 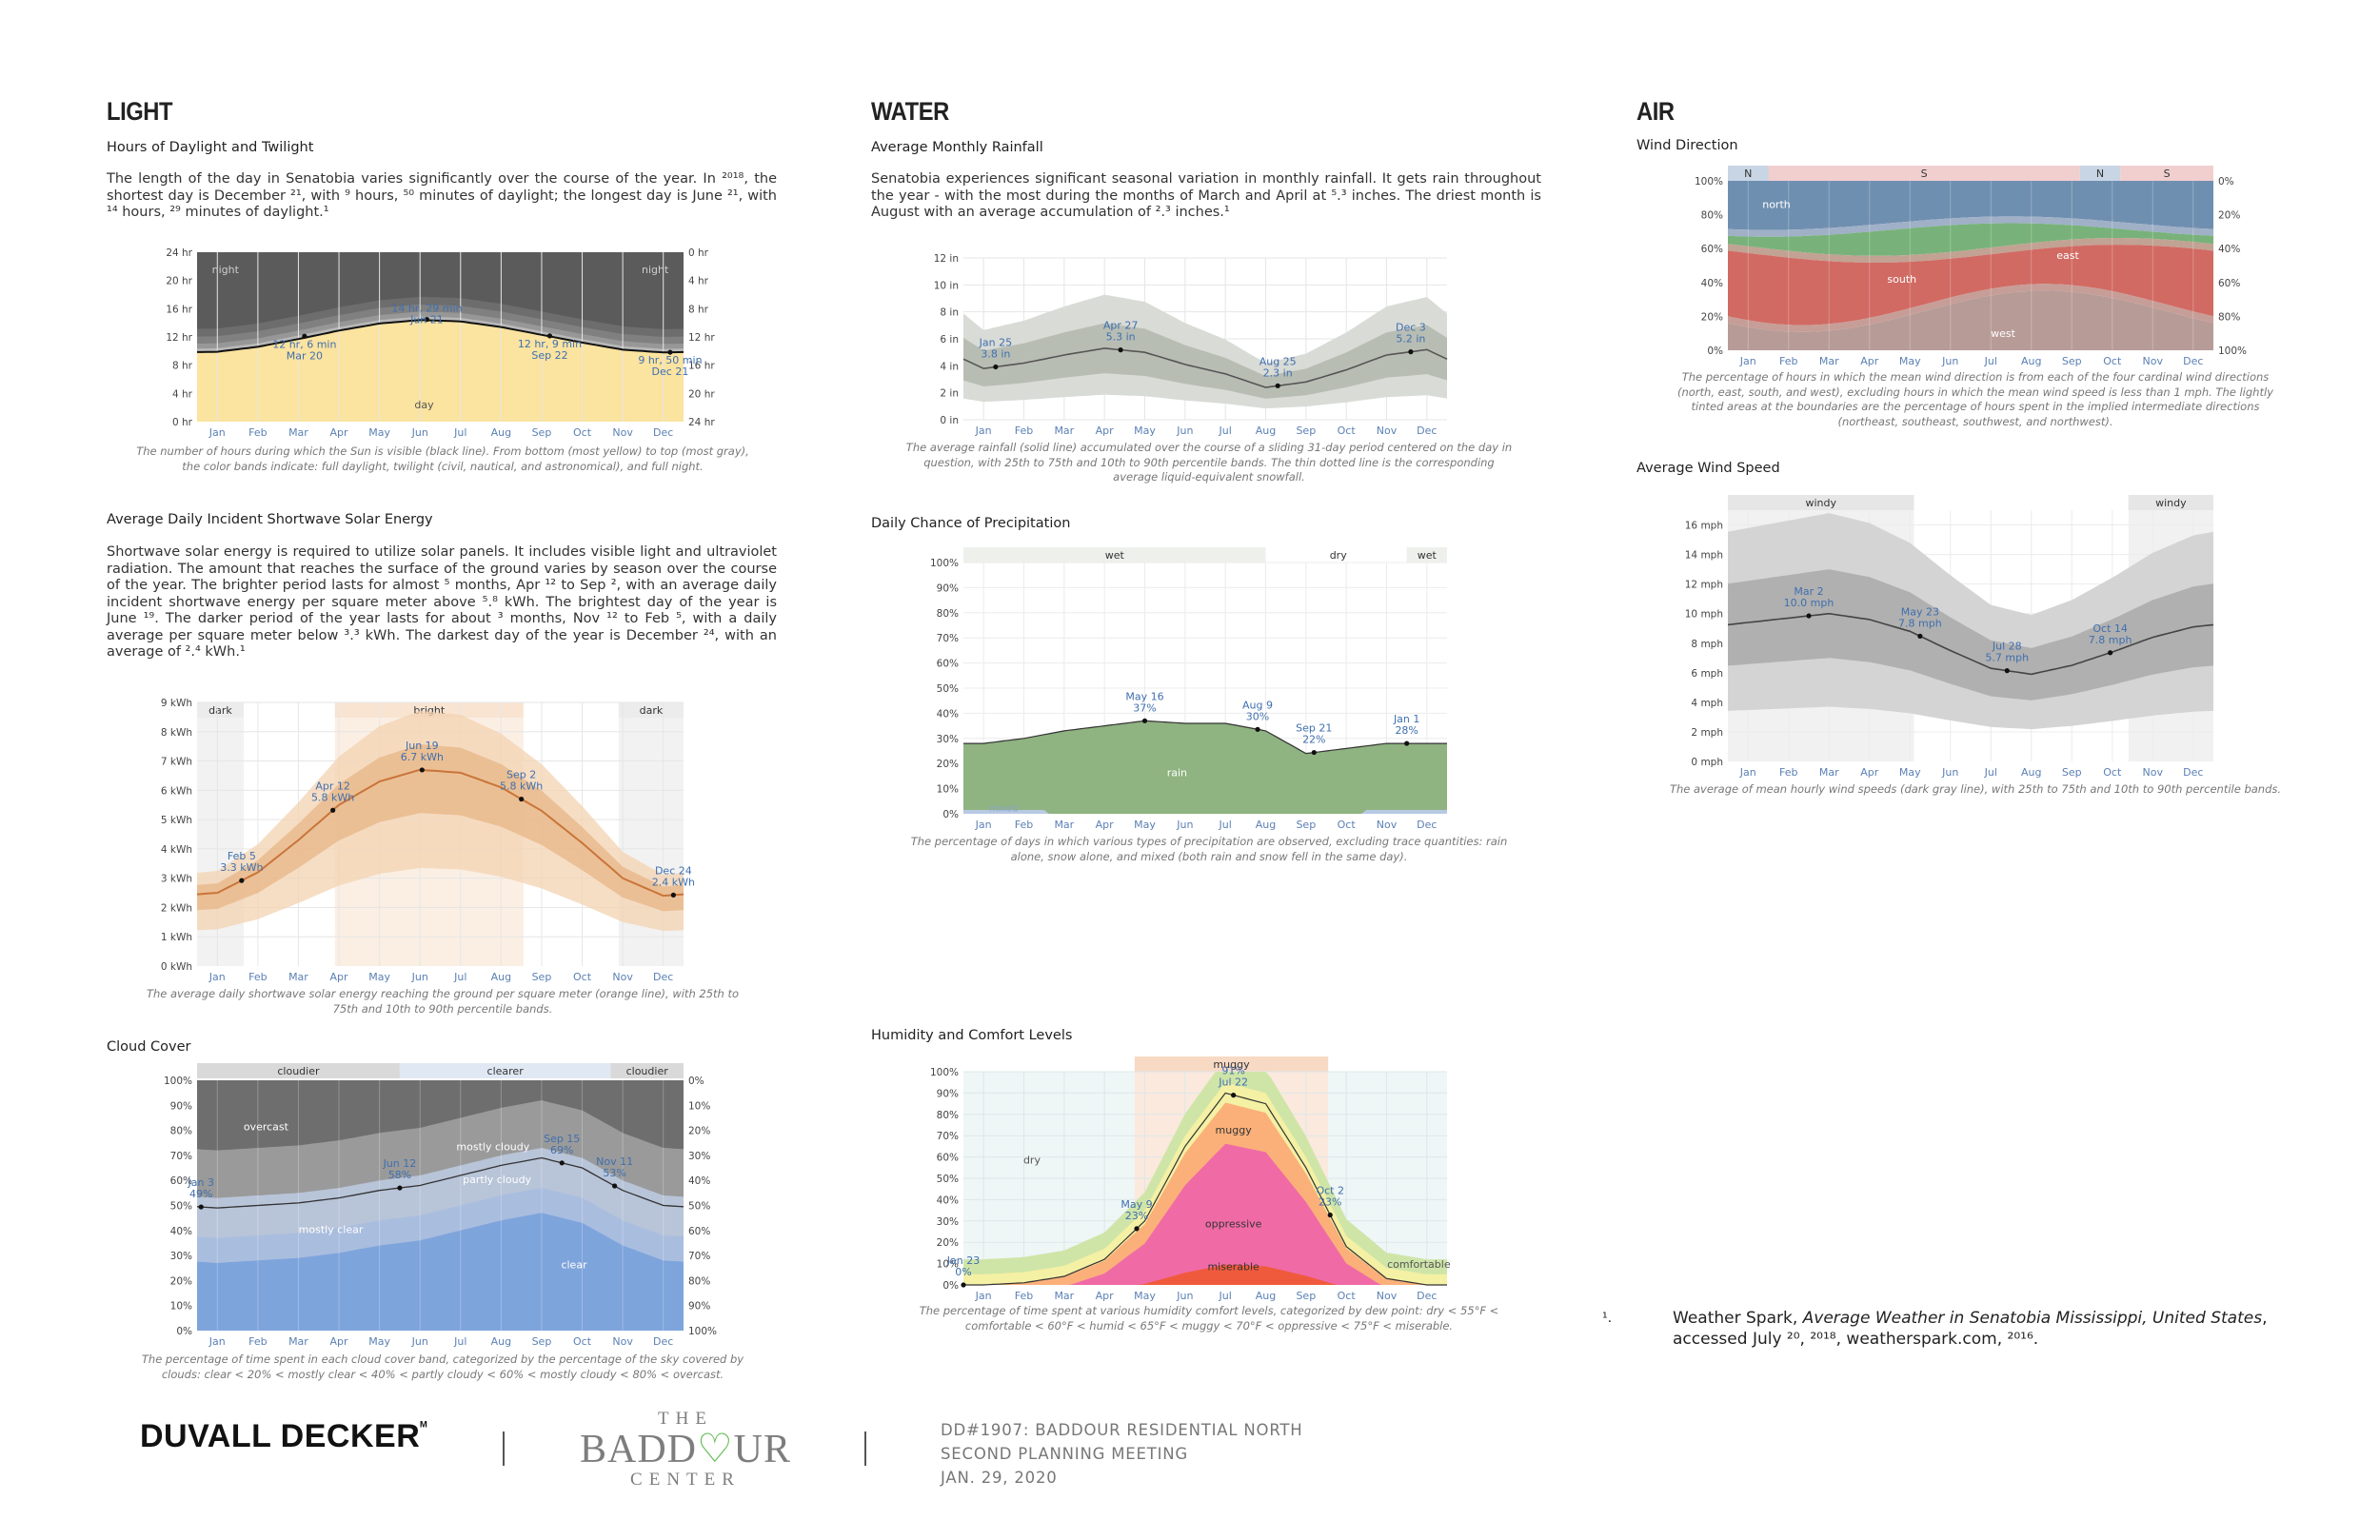 What do you see at coordinates (1738, 1318) in the screenshot?
I see `footnote-source: Weather Spark,` at bounding box center [1738, 1318].